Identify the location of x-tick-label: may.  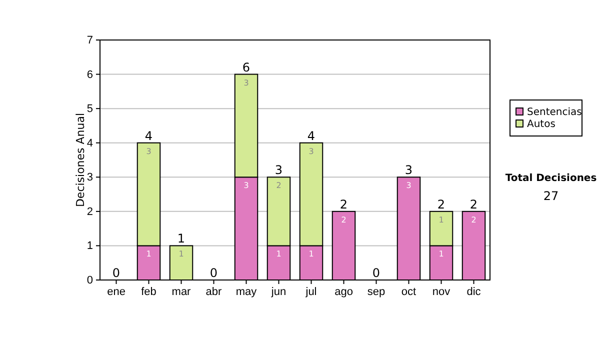
(247, 292).